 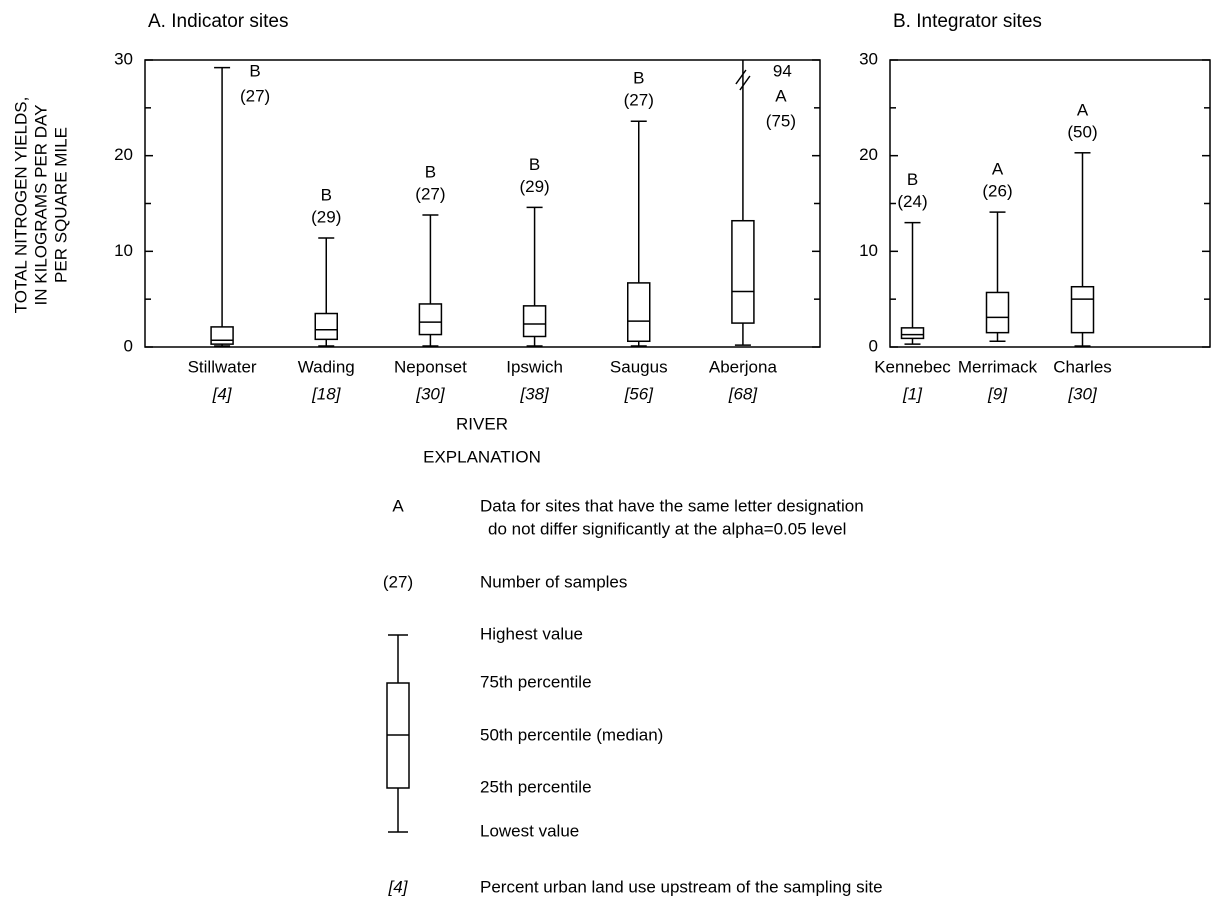 I want to click on x-tick-label: Charles, so click(x=1082, y=366).